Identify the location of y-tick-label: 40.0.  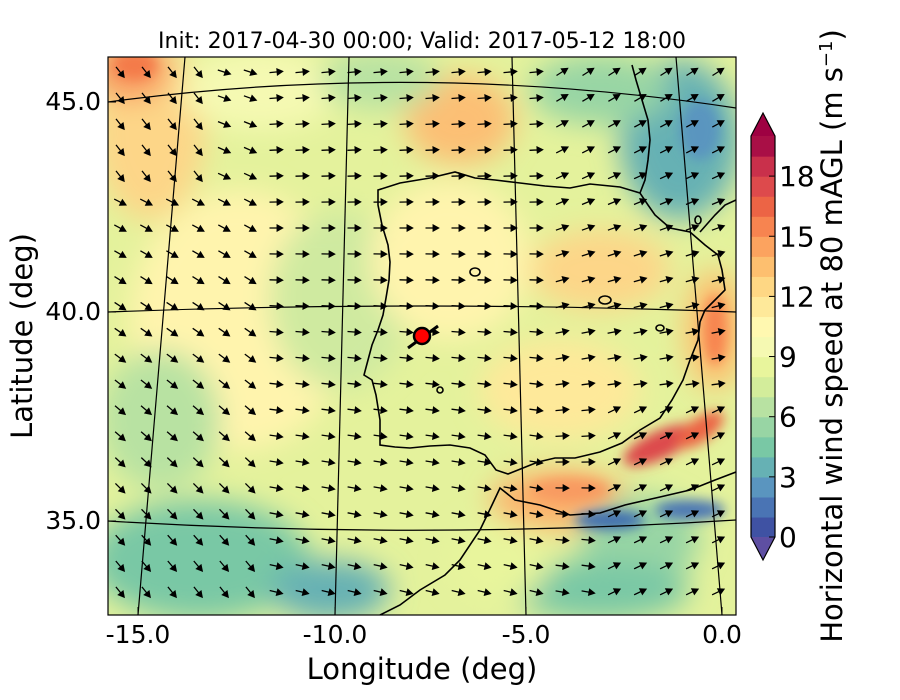
(73, 311).